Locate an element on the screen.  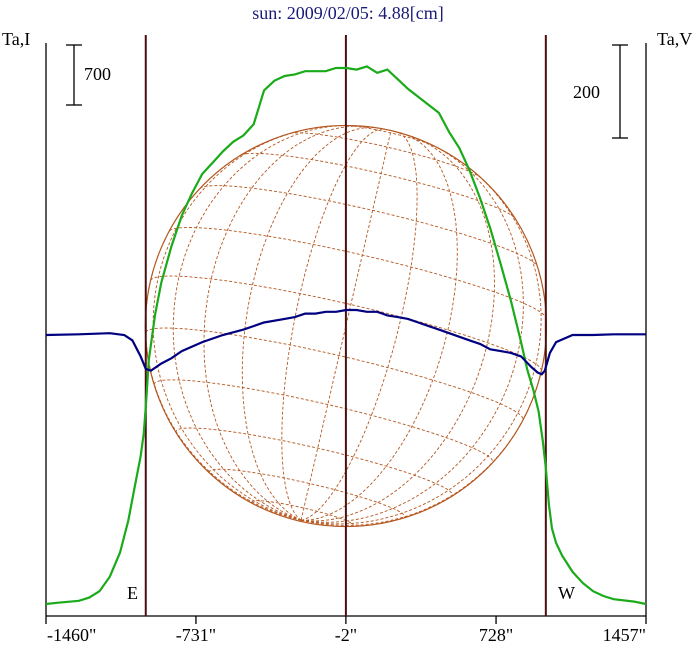
x-tick-label: 728" is located at coordinates (496, 635).